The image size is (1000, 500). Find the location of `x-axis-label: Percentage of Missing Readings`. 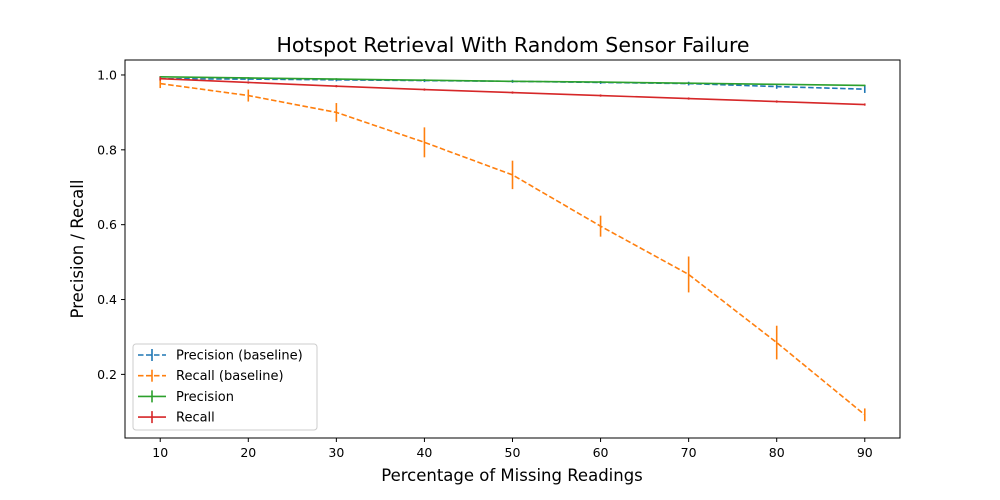

x-axis-label: Percentage of Missing Readings is located at coordinates (512, 475).